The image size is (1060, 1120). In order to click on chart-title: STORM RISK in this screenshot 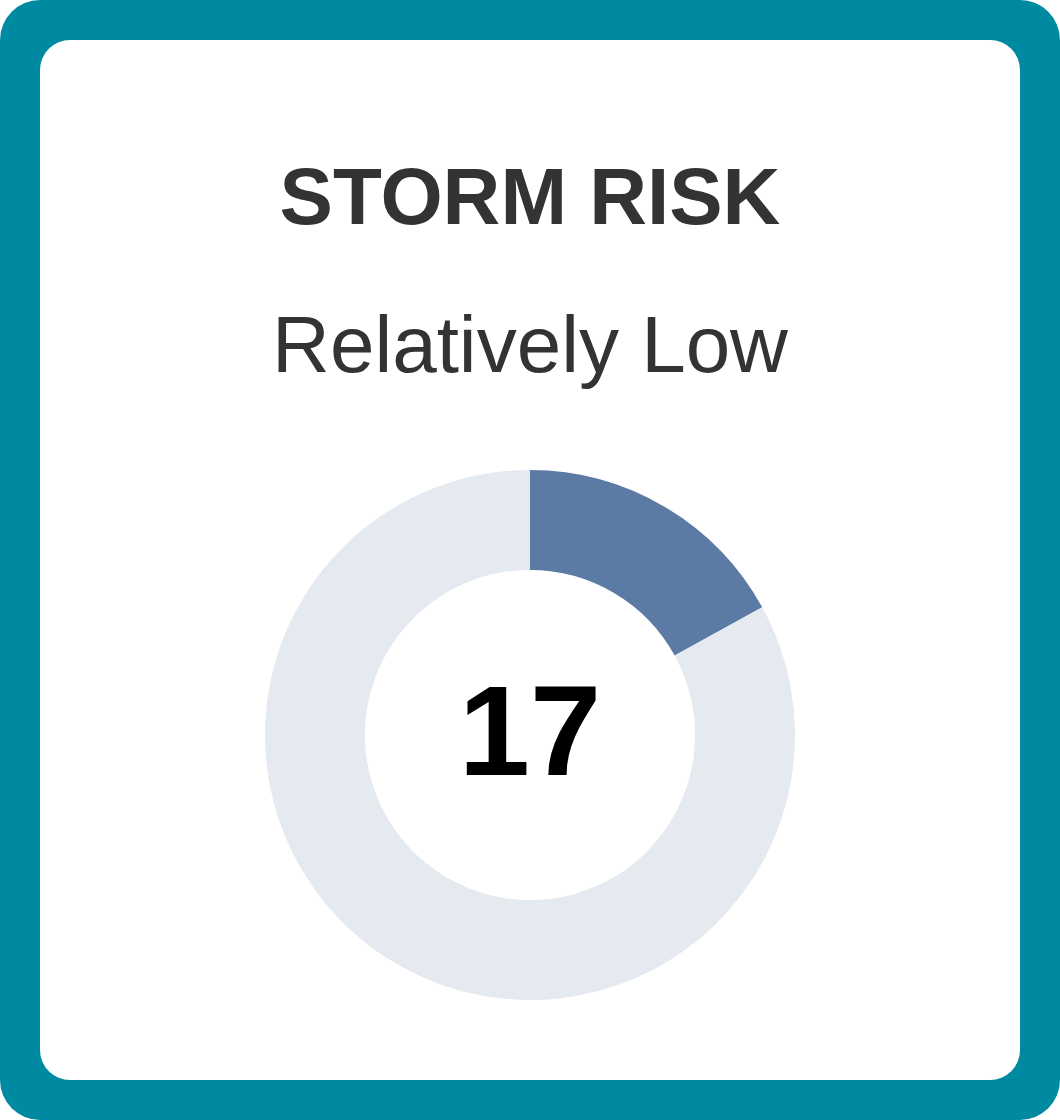, I will do `click(530, 196)`.